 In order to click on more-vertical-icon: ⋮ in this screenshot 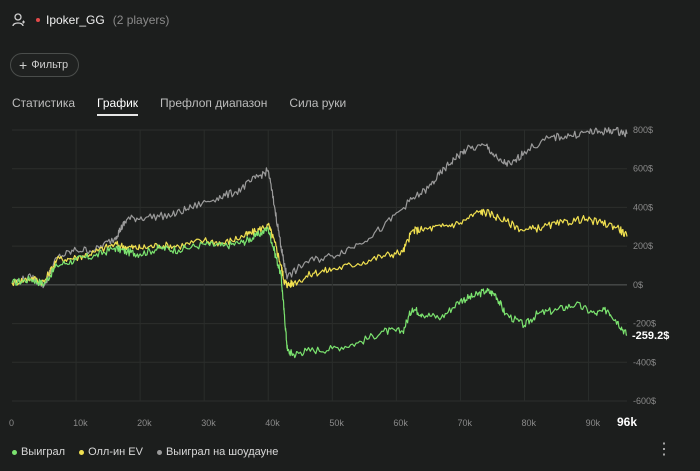, I will do `click(664, 449)`.